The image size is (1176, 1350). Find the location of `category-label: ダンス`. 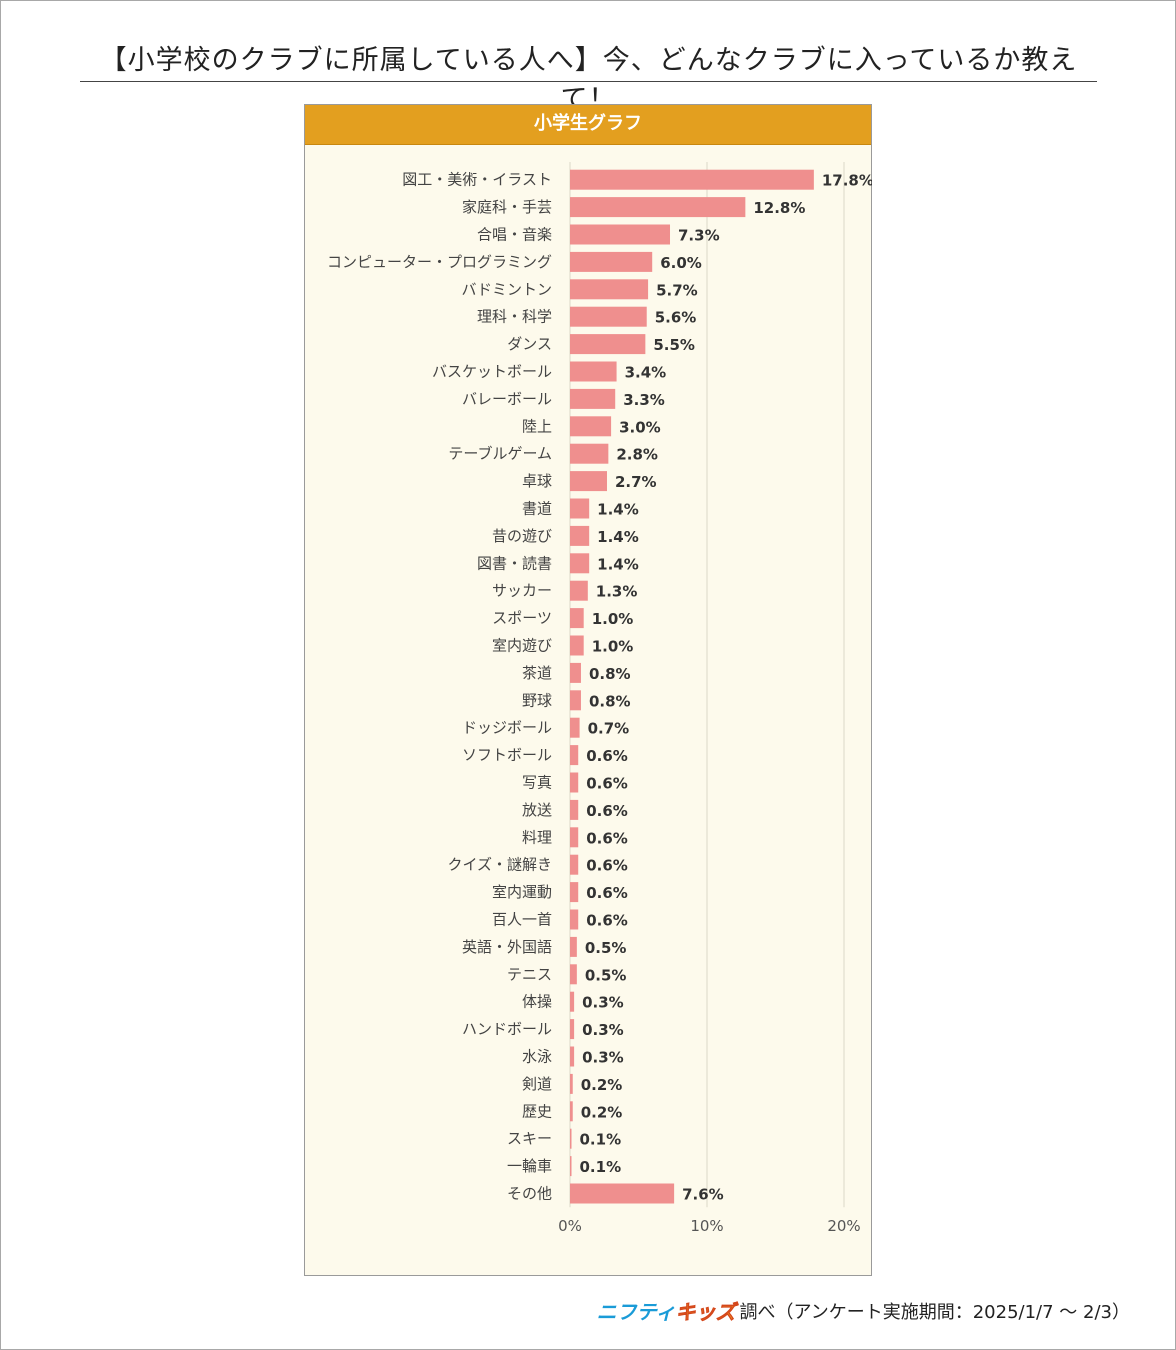

category-label: ダンス is located at coordinates (529, 344).